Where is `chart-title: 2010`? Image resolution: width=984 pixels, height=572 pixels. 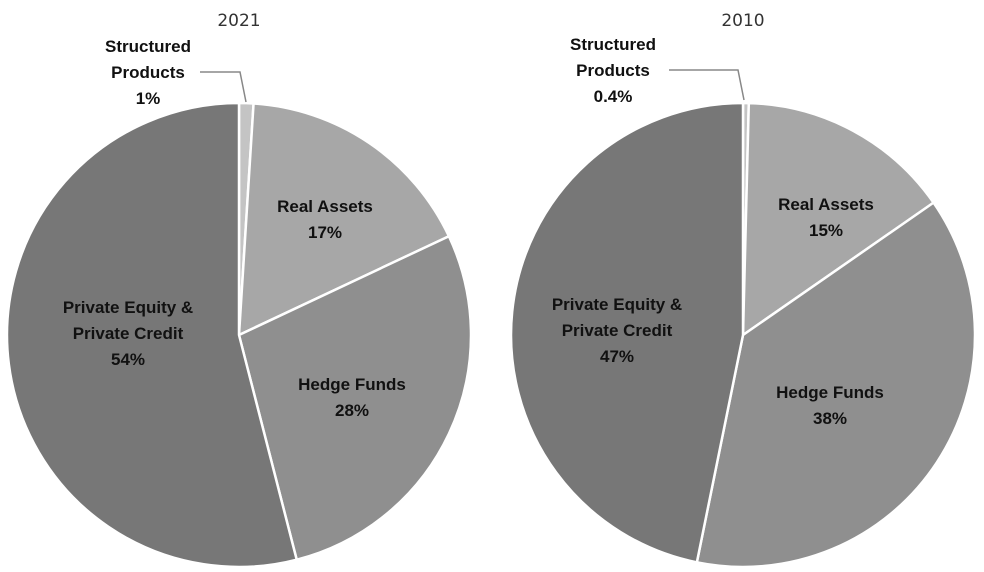 chart-title: 2010 is located at coordinates (742, 21).